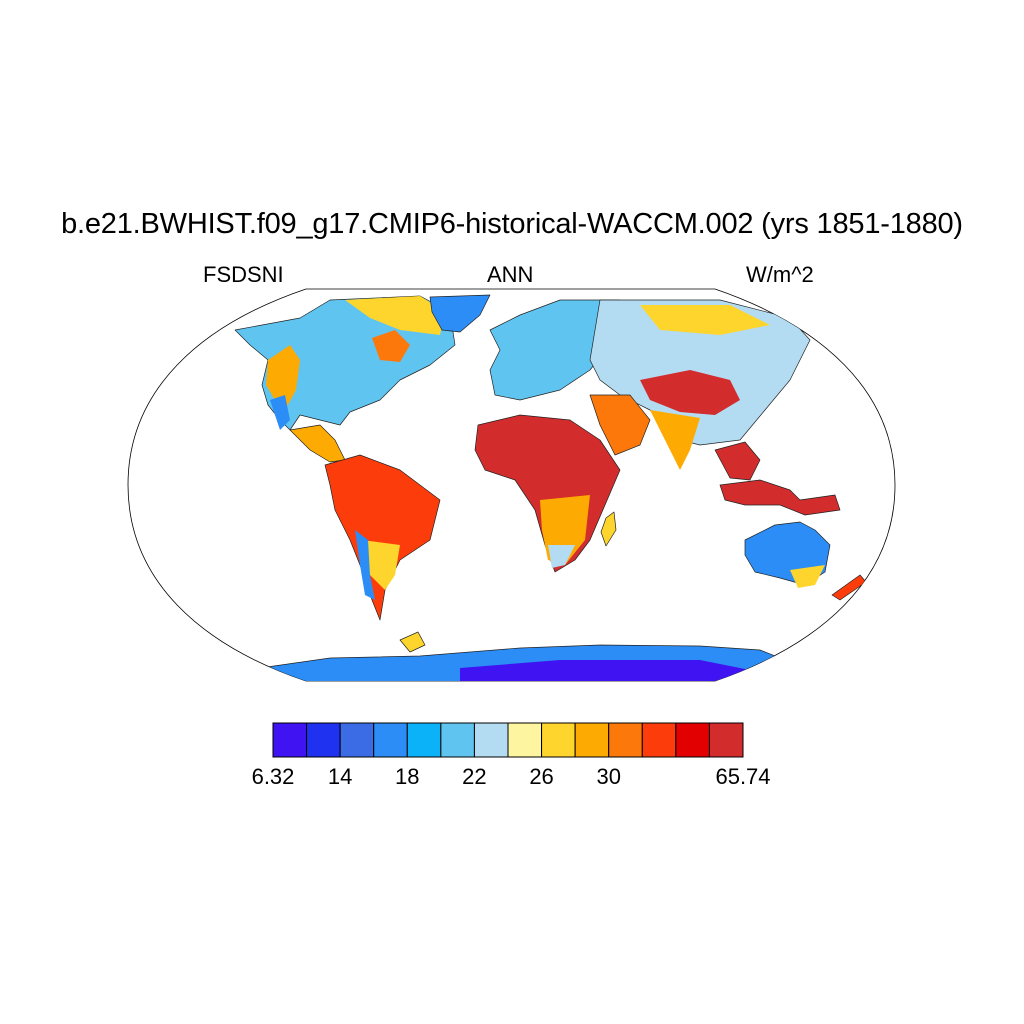 Image resolution: width=1024 pixels, height=1024 pixels. Describe the element at coordinates (743, 776) in the screenshot. I see `colorbar-tick-label: 65.74` at that location.